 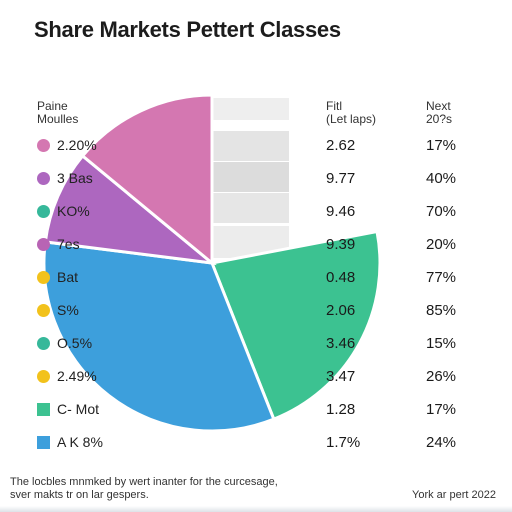 I want to click on table-row: 2.49% 3.47 26%, so click(x=256, y=377).